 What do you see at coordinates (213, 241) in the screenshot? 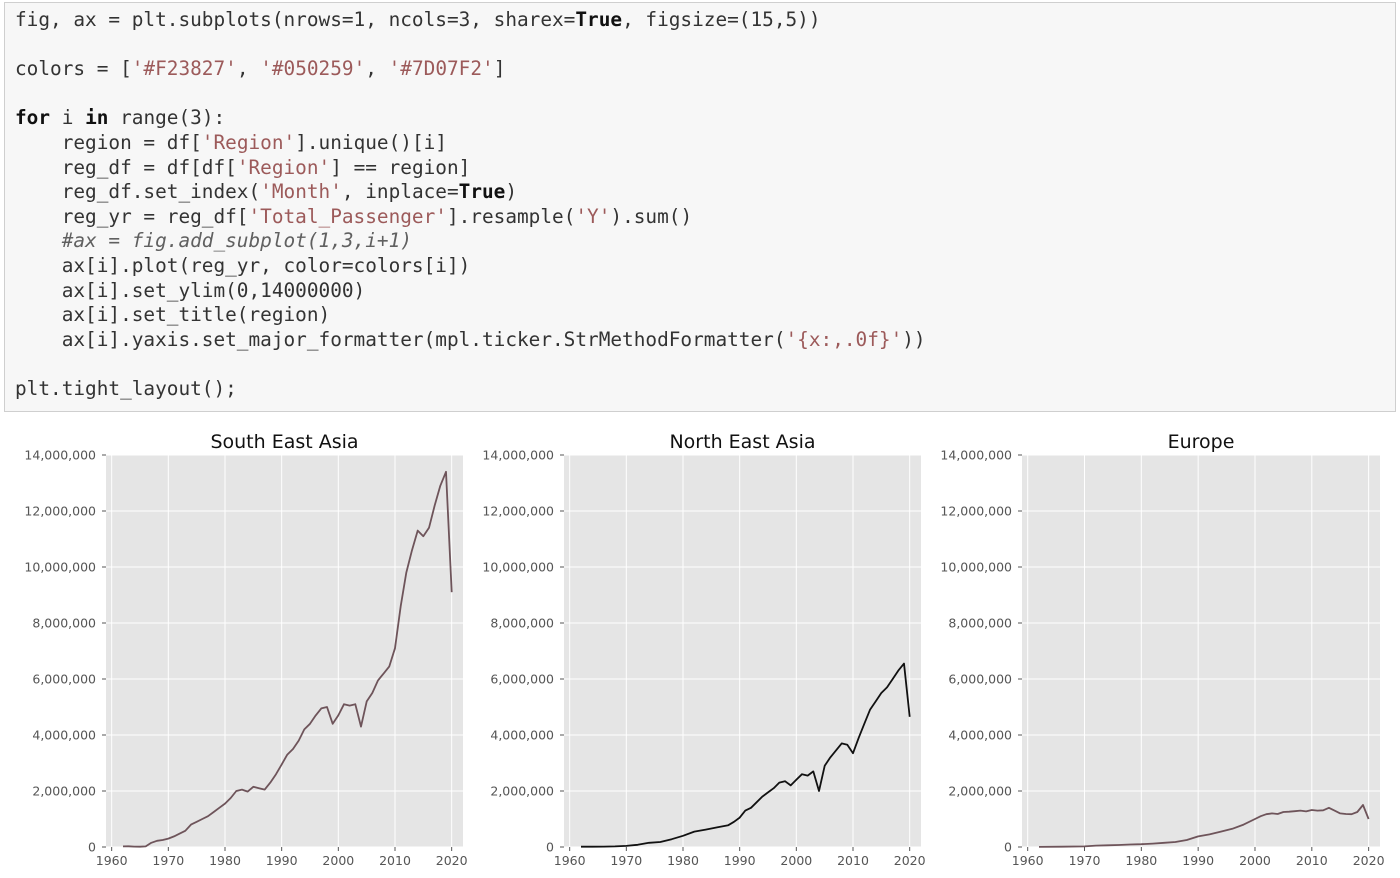
I see `code-line-comment: #ax = fig.add_subplot(1,3,i+1)` at bounding box center [213, 241].